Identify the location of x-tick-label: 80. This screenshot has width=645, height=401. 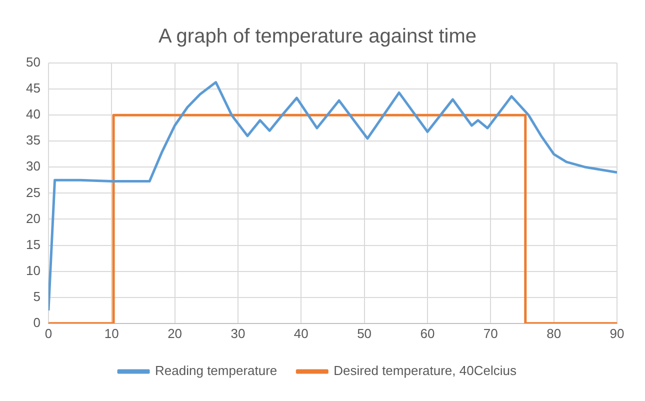
(554, 333).